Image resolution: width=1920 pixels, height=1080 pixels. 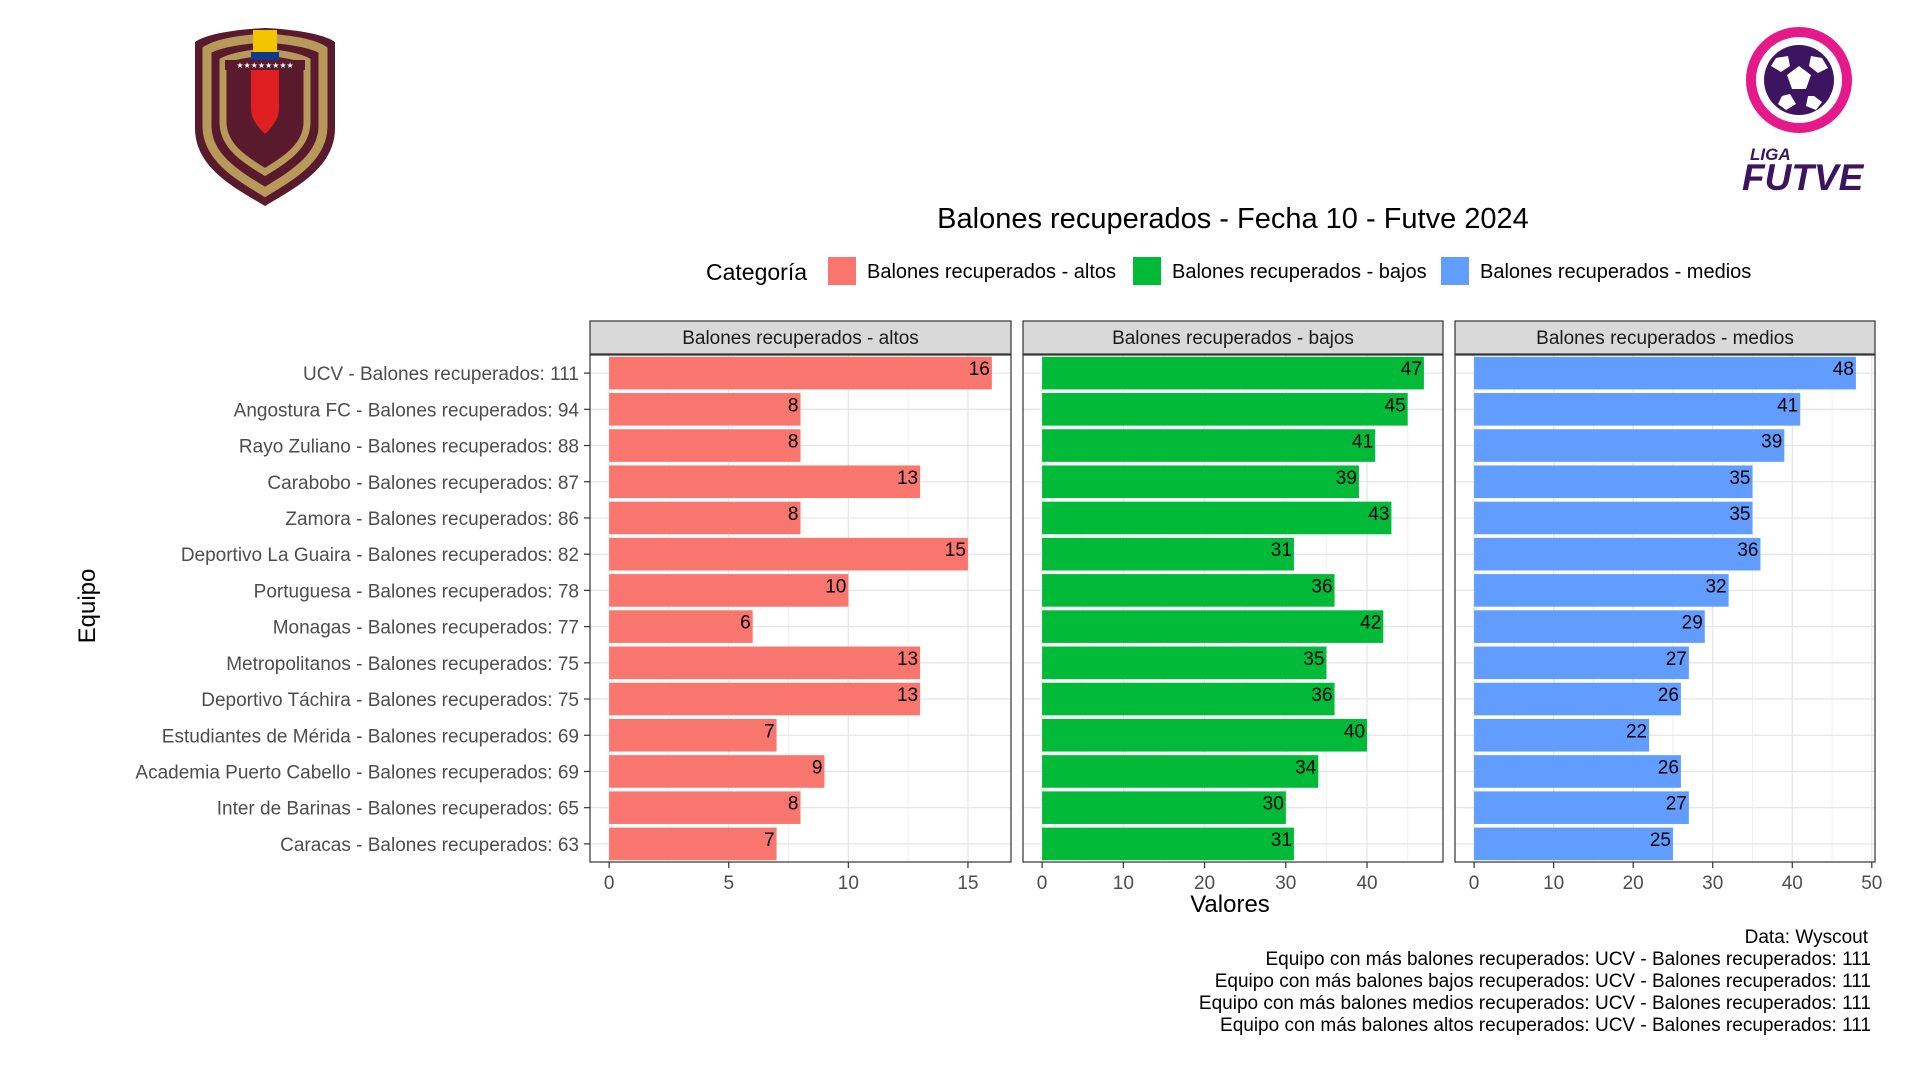 I want to click on bar-altos-carabobo, so click(x=765, y=482).